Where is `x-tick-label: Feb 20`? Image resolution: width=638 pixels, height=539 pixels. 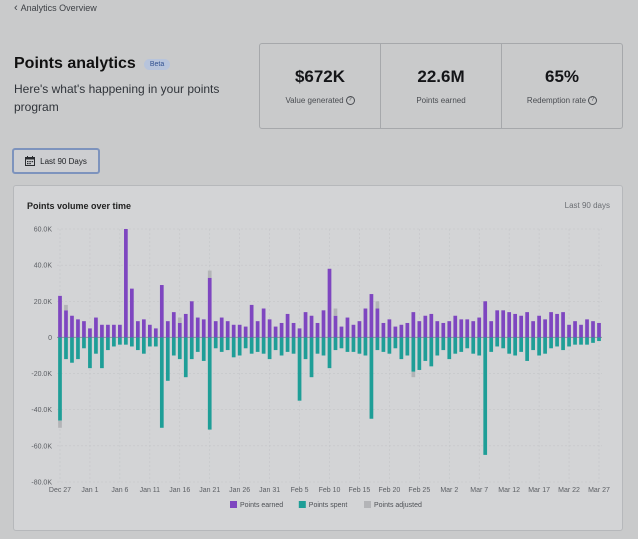
x-tick-label: Feb 20 is located at coordinates (389, 490).